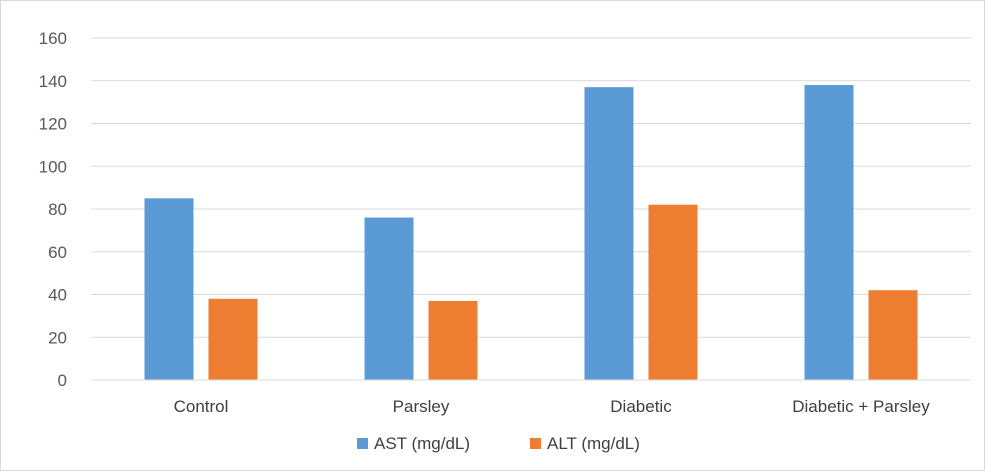  What do you see at coordinates (53, 38) in the screenshot?
I see `y-tick-label: 160` at bounding box center [53, 38].